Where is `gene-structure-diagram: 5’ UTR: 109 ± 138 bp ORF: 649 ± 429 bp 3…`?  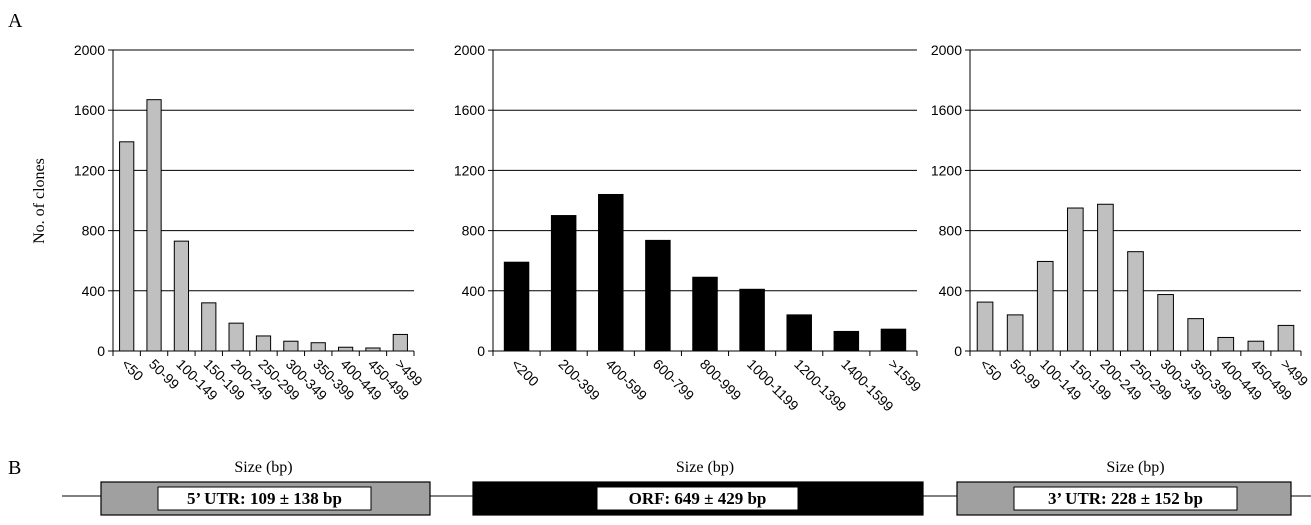 gene-structure-diagram: 5’ UTR: 109 ± 138 bp ORF: 649 ± 429 bp 3… is located at coordinates (686, 498).